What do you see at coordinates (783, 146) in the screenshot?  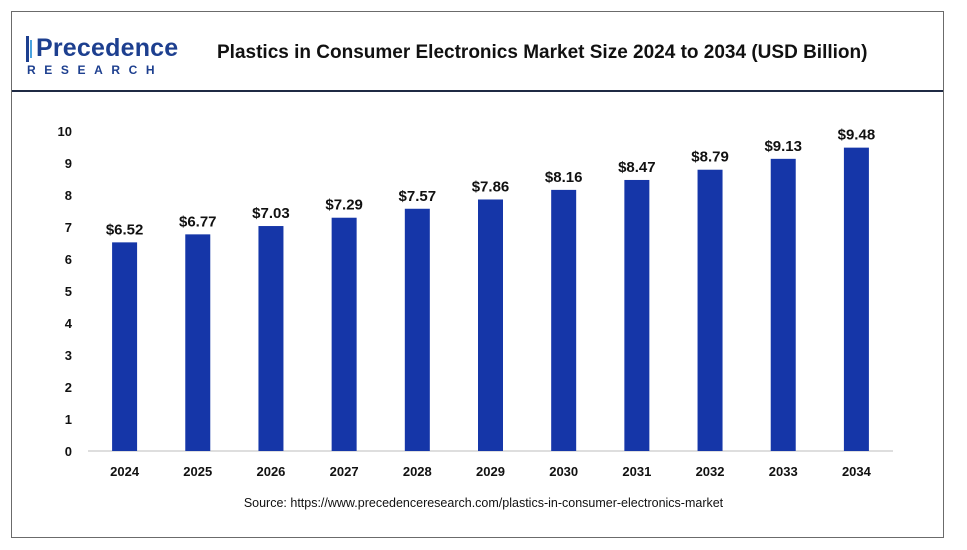 I see `data-label: $9.13` at bounding box center [783, 146].